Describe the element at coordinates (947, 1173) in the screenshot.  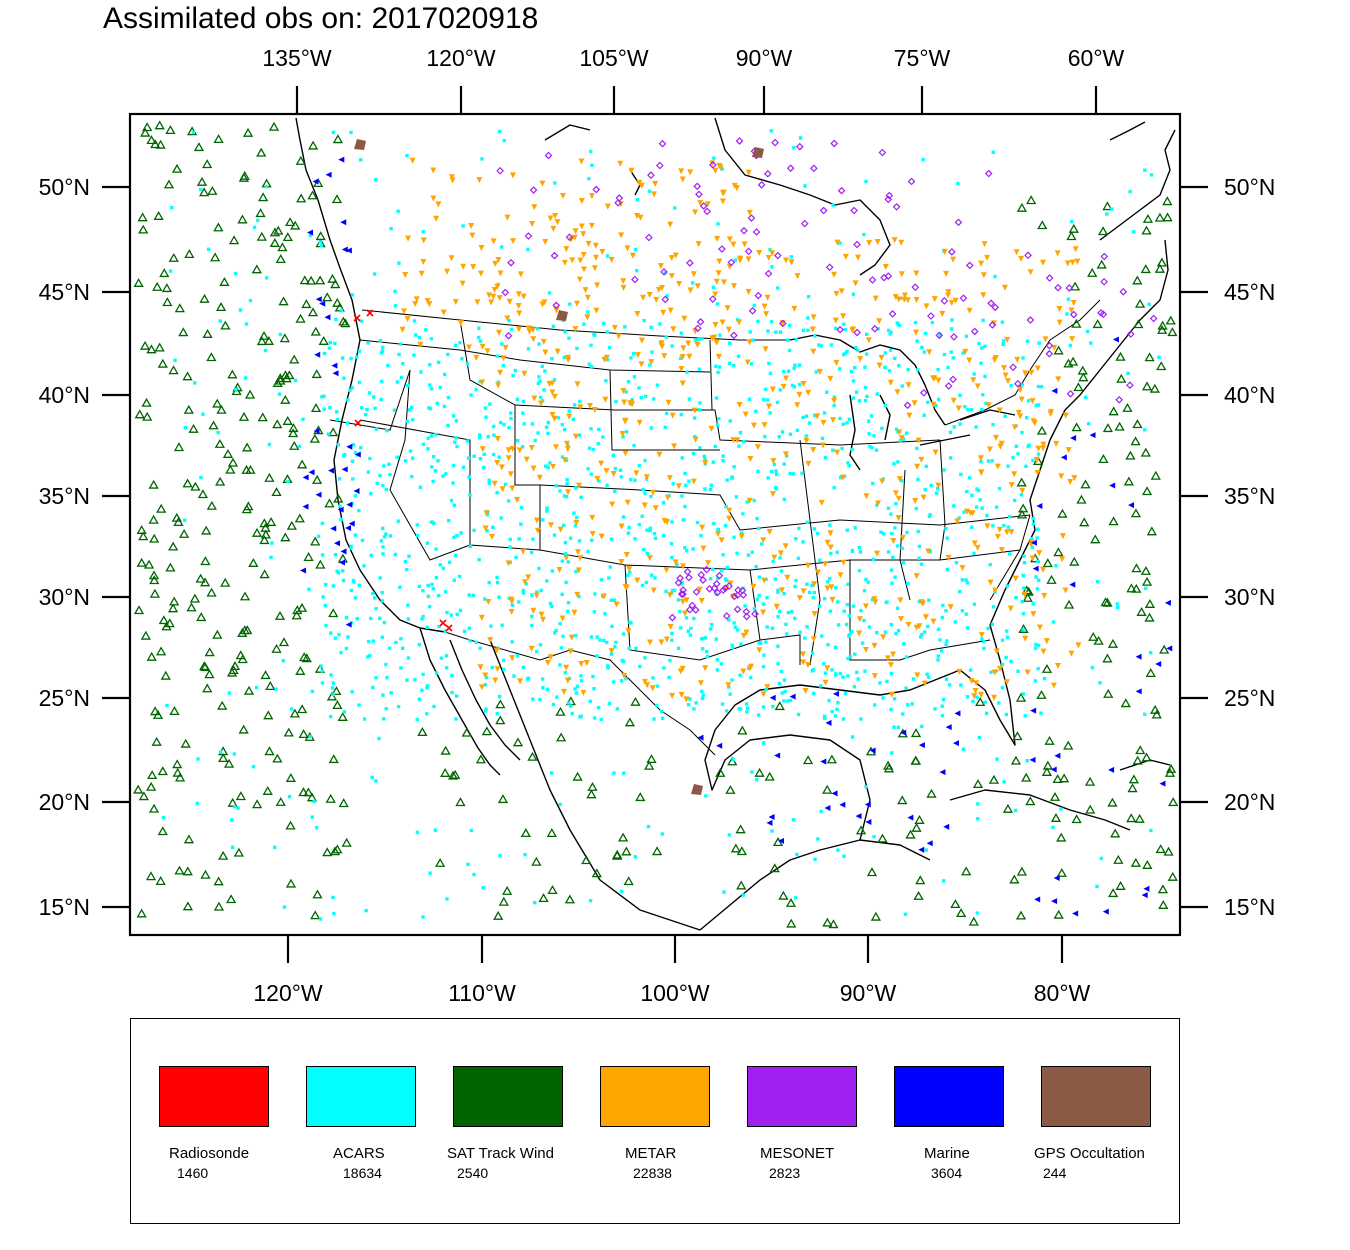
I see `legend-count-marine: 3604` at that location.